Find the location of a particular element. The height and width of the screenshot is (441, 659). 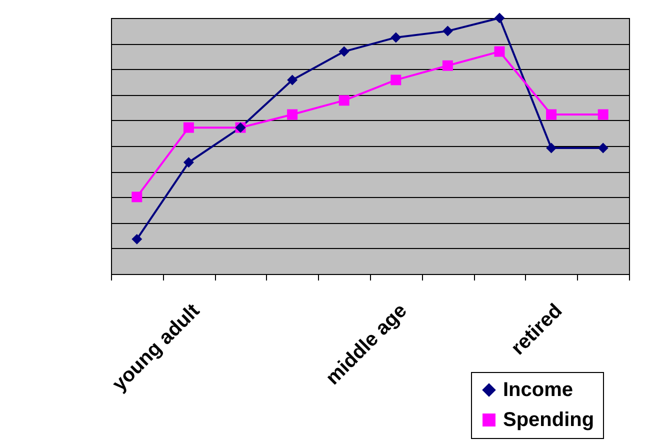

legend-label: Spending is located at coordinates (548, 420).